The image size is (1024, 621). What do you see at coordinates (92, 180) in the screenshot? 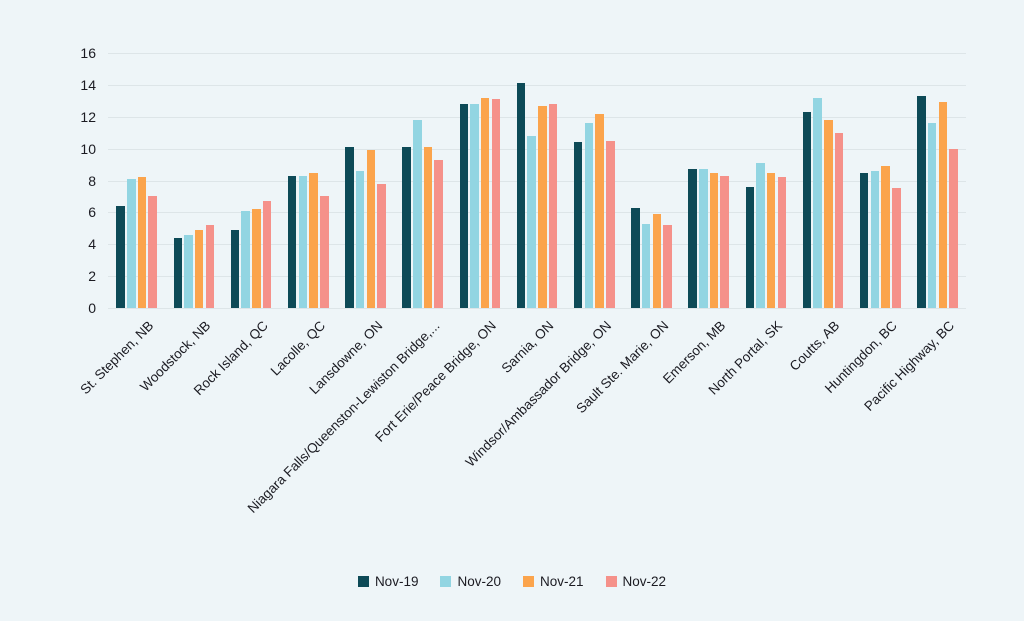
I see `y-axis-tick-label: 8` at bounding box center [92, 180].